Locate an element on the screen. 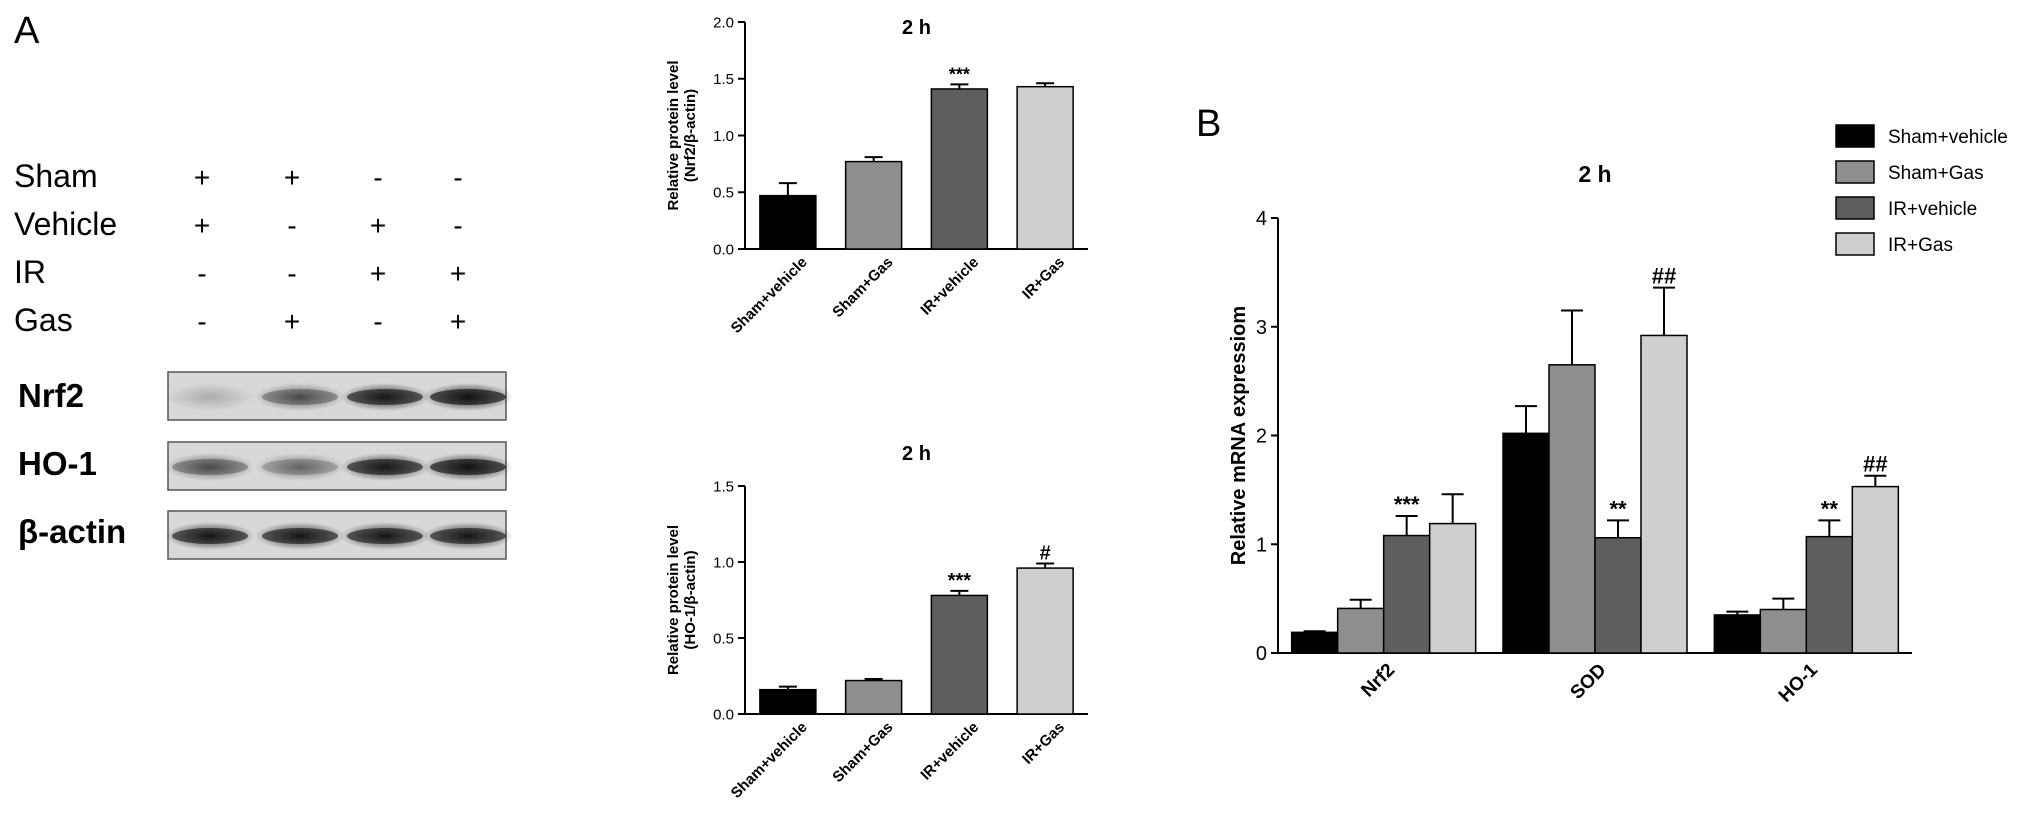  mrna-legend-label: Sham+Gas is located at coordinates (1936, 173).